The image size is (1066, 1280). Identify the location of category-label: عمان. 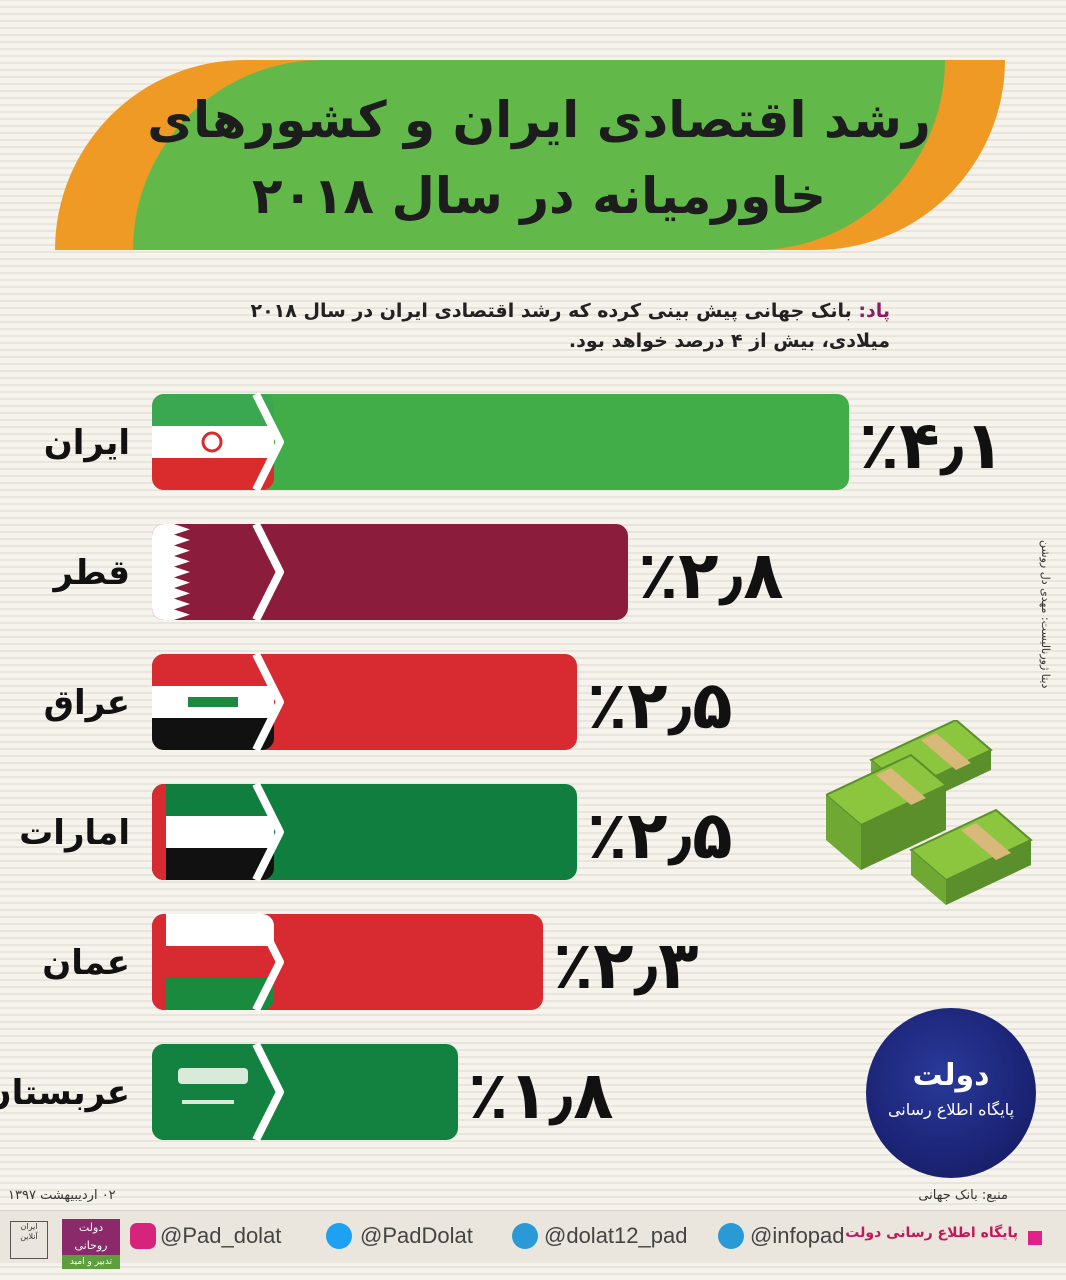
(86, 963).